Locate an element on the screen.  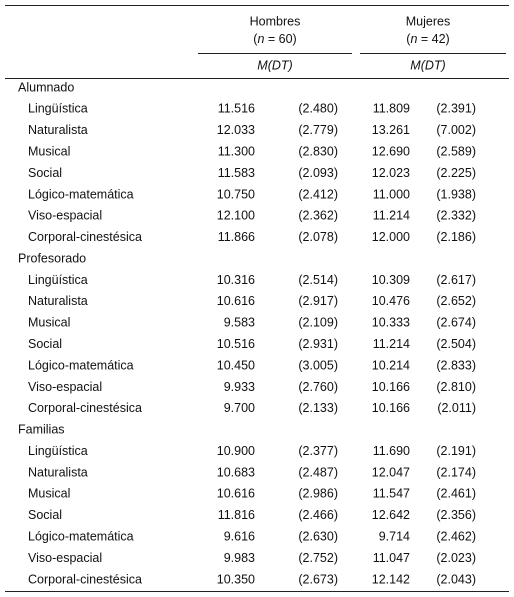
cell: 12.000 is located at coordinates (391, 237).